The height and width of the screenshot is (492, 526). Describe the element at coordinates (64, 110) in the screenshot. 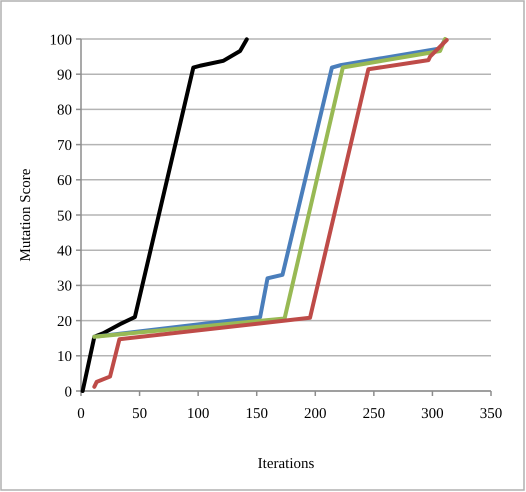

I see `y-tick-label: 80` at that location.